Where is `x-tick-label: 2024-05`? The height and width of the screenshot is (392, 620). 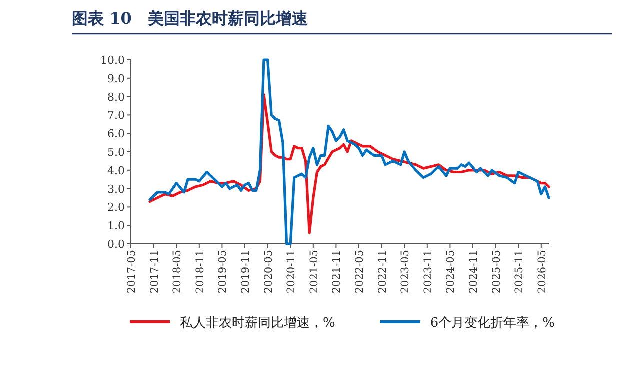
x-tick-label: 2024-05 is located at coordinates (451, 272).